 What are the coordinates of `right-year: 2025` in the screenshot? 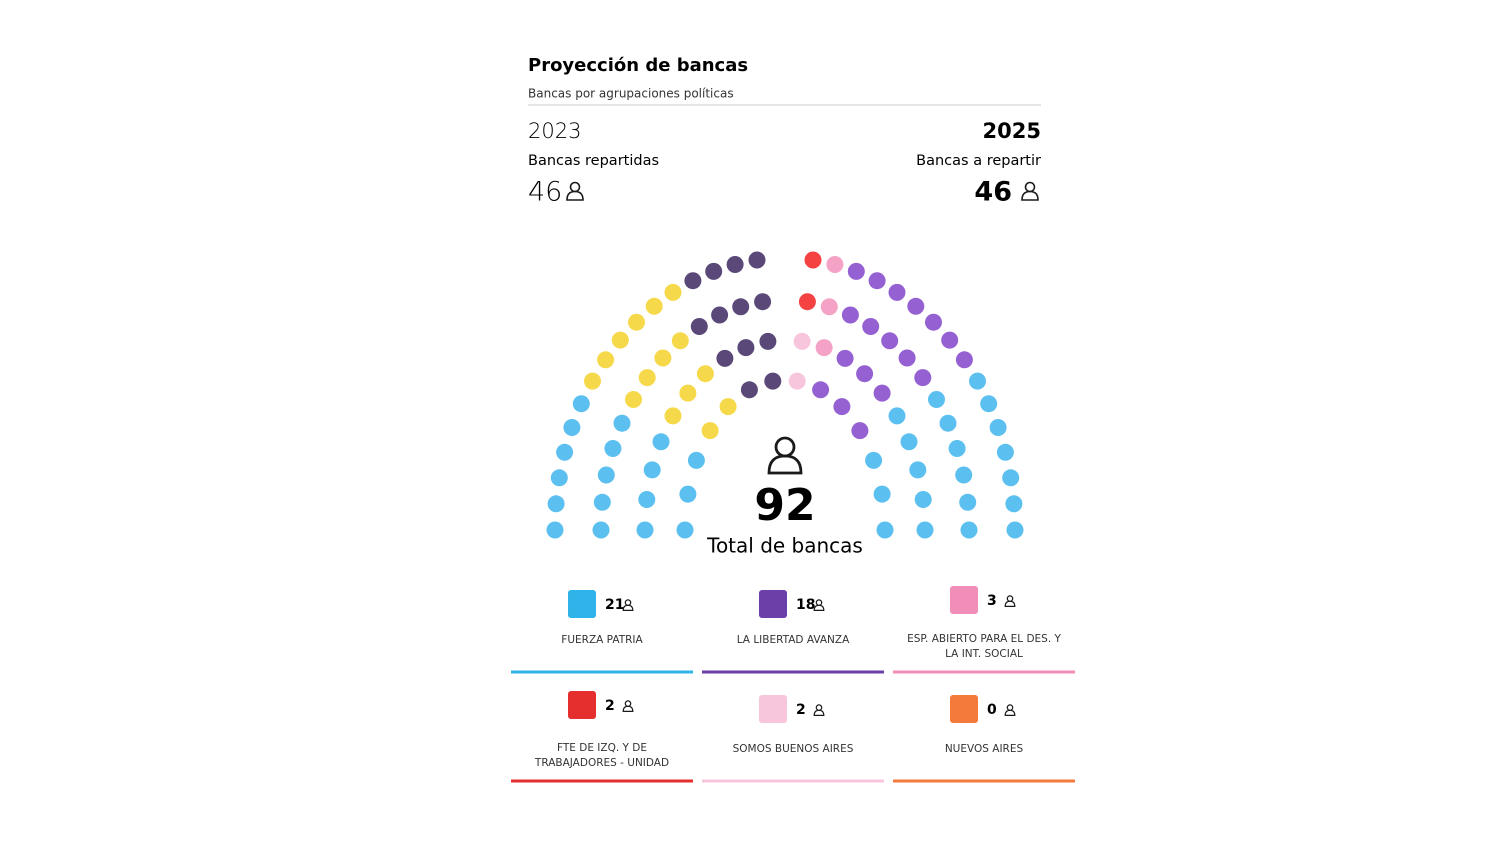 It's located at (1012, 131).